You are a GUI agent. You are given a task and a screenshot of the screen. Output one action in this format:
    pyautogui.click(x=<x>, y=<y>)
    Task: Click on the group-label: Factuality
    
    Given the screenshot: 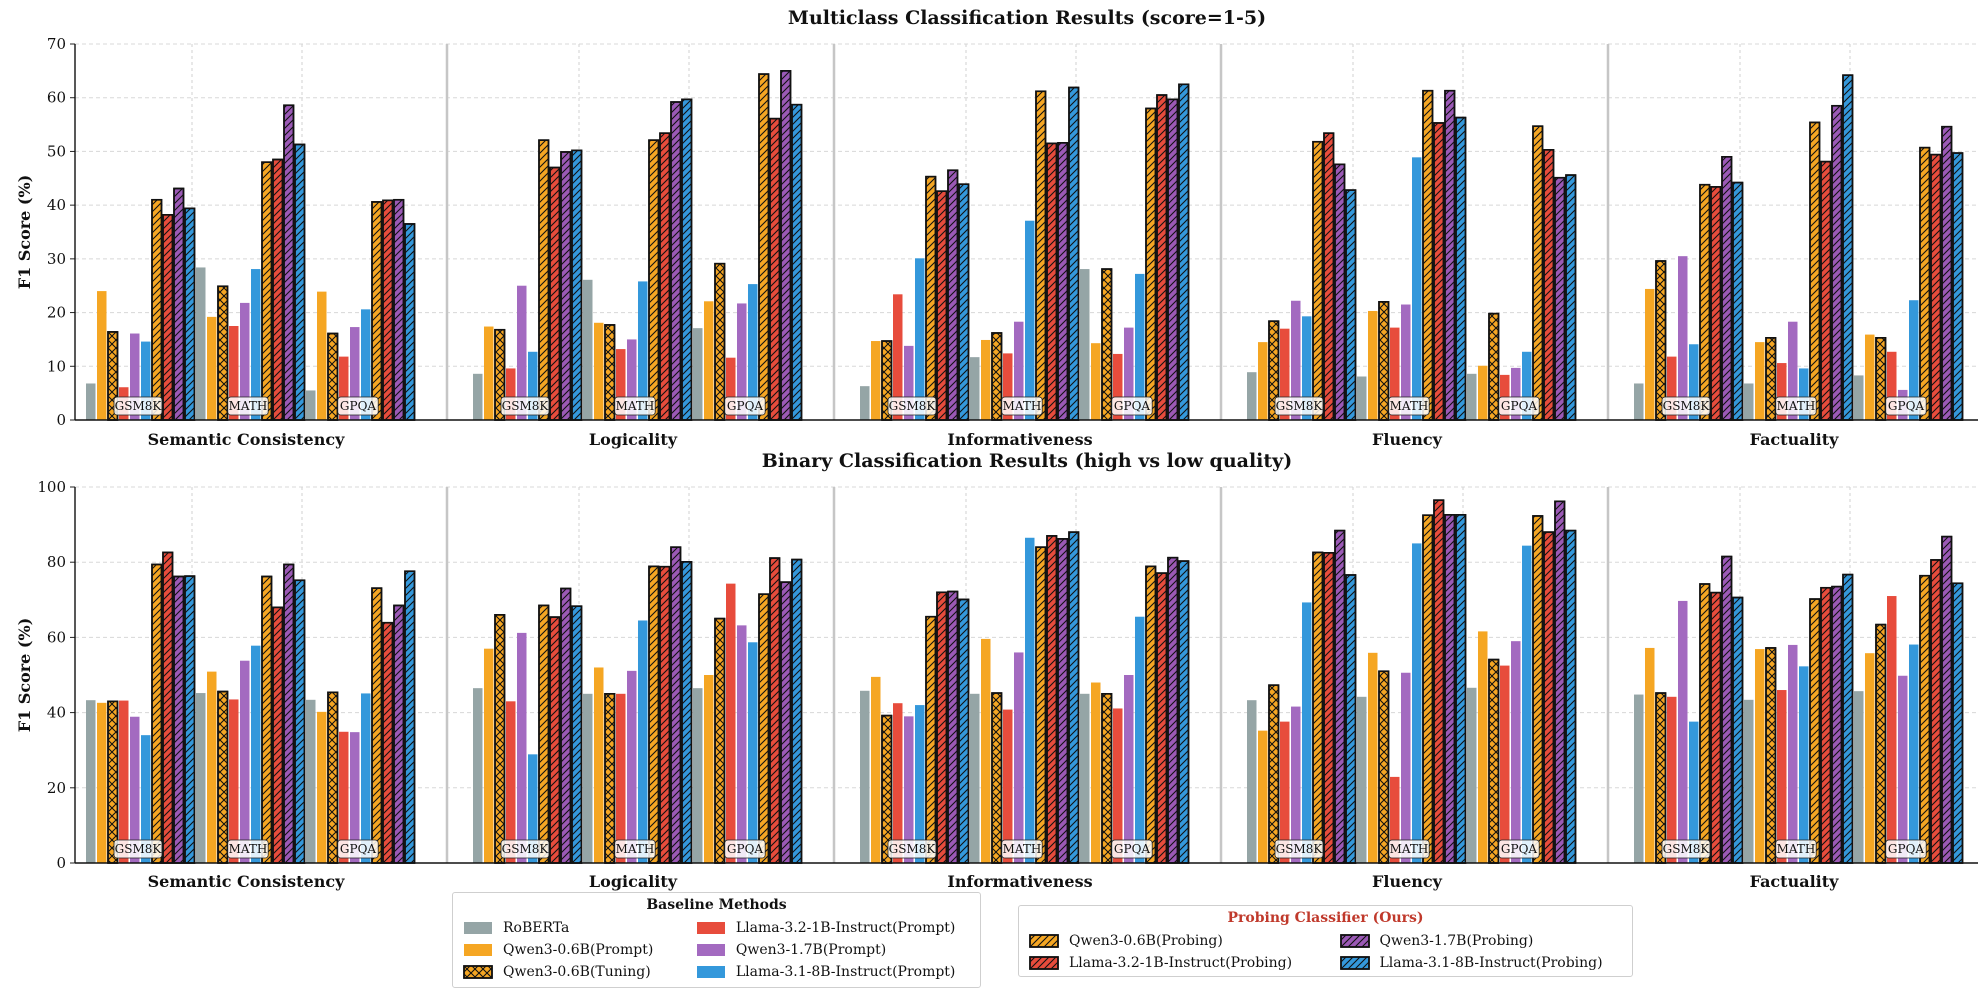 What is the action you would take?
    pyautogui.click(x=1795, y=439)
    